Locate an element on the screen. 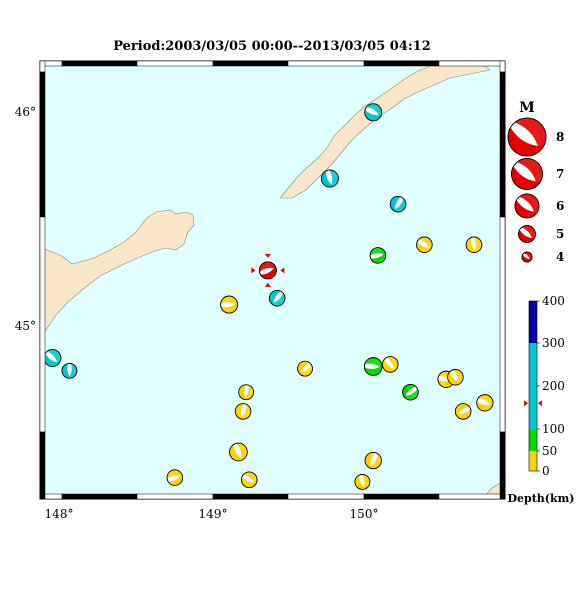 This screenshot has width=585, height=600. depth-tick-label: 50 is located at coordinates (549, 451).